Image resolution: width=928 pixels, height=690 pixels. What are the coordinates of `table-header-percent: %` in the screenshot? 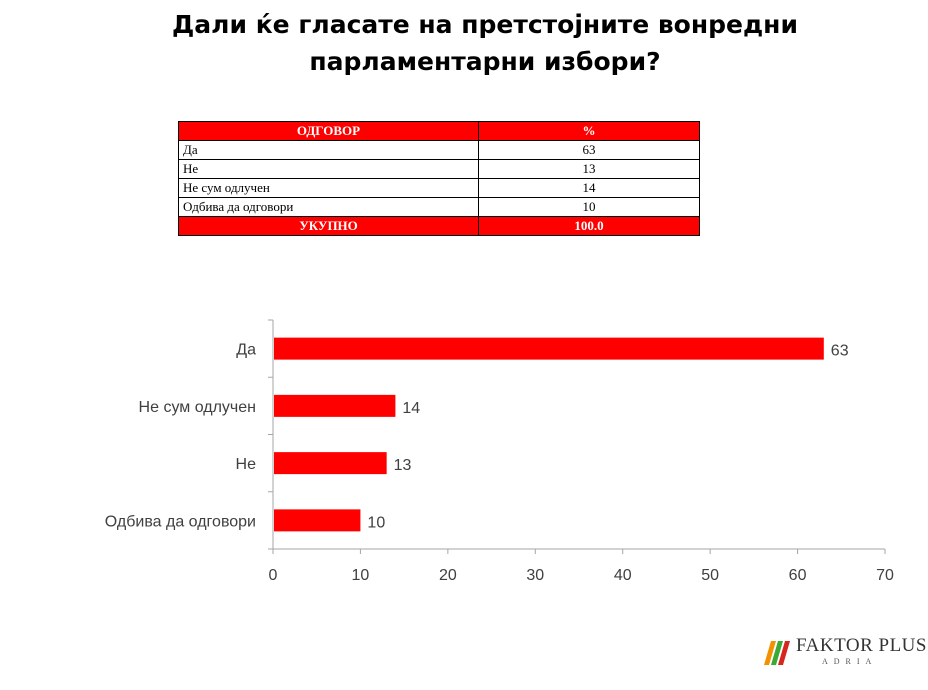 It's located at (589, 131).